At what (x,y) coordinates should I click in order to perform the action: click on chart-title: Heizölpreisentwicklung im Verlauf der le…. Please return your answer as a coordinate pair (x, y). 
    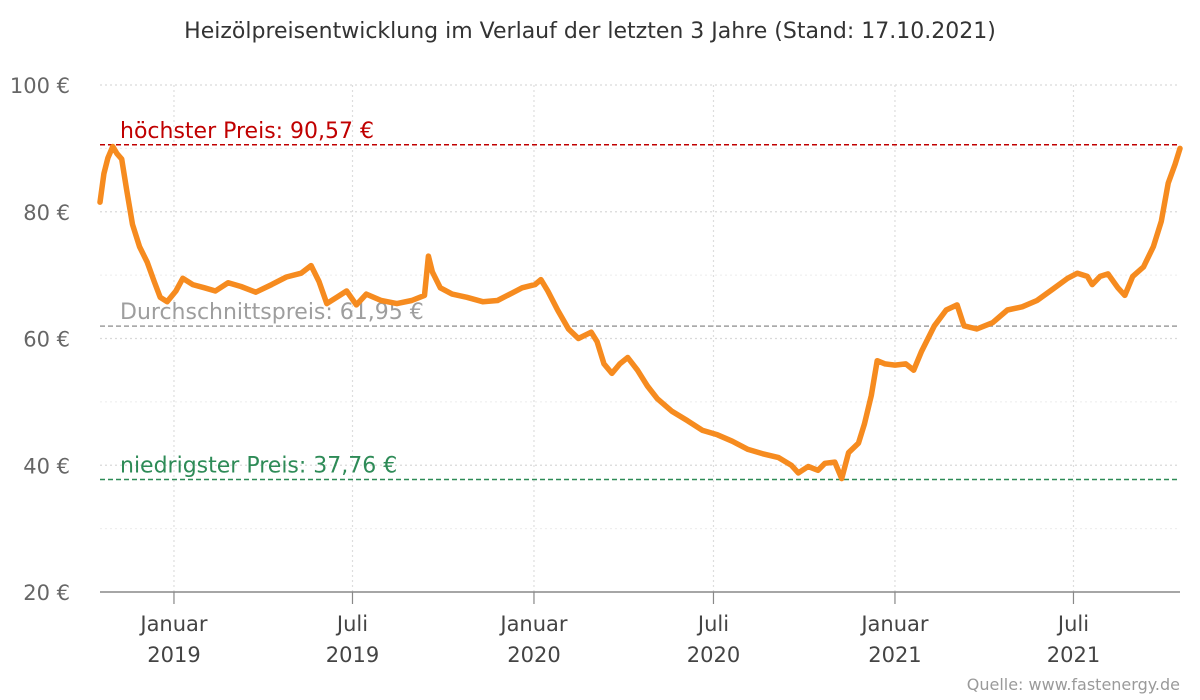
    Looking at the image, I should click on (590, 31).